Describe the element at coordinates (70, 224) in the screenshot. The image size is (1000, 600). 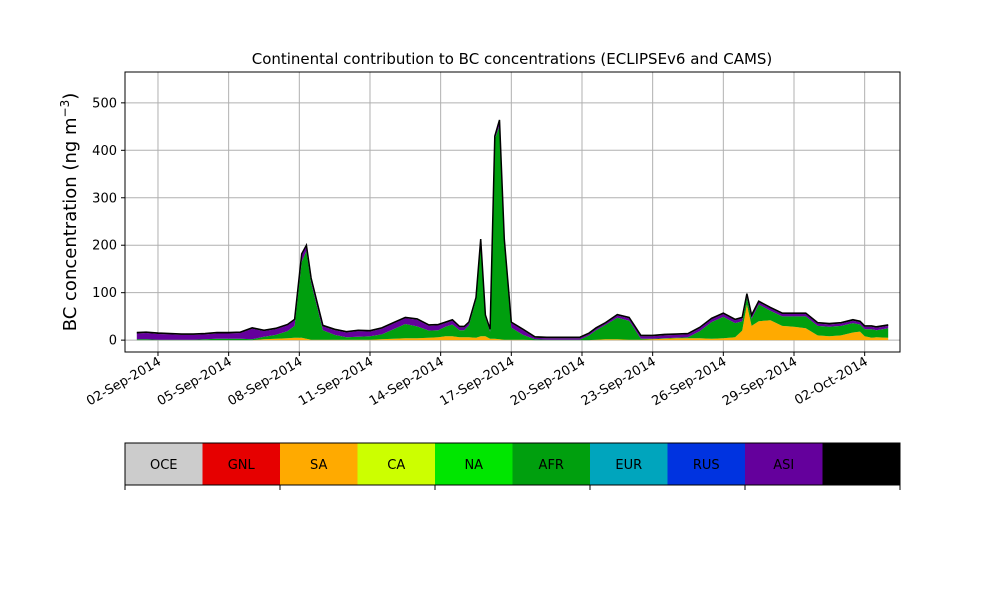
I see `y-axis-label-main: BC concentration (ng m` at that location.